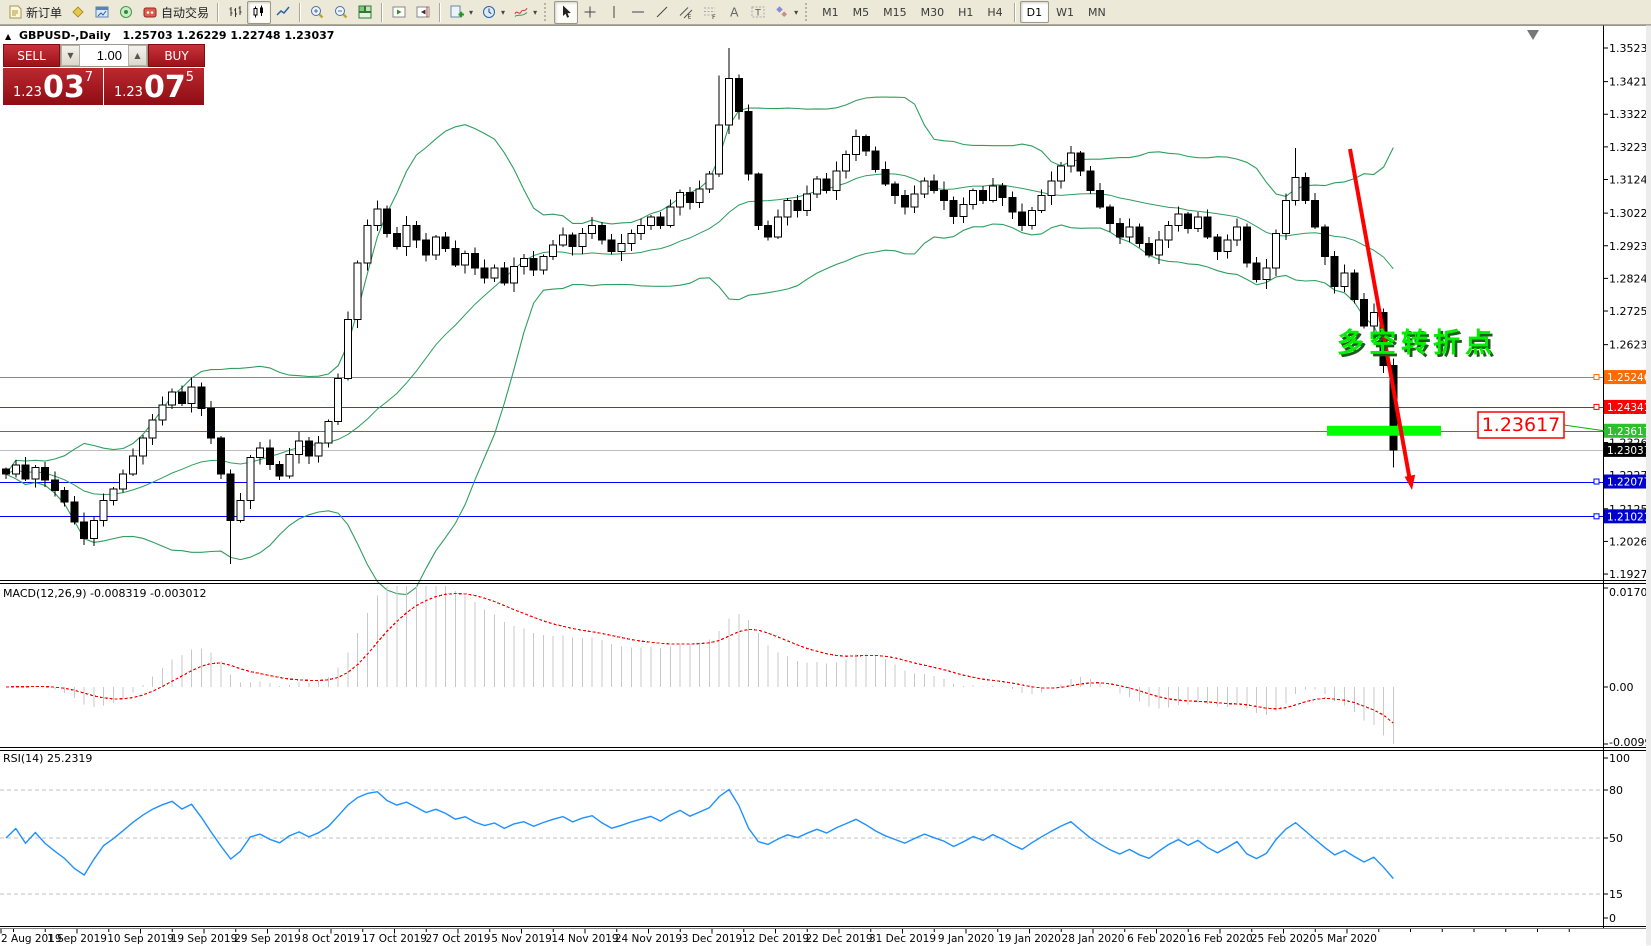  What do you see at coordinates (8, 36) in the screenshot?
I see `collapse-one-click-icon: ▲` at bounding box center [8, 36].